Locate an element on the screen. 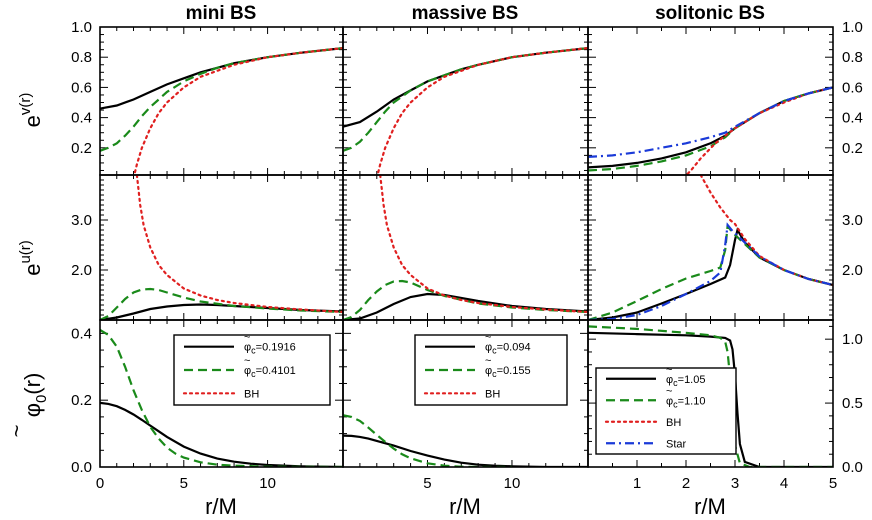  xlabel-middle: r/M is located at coordinates (465, 506).